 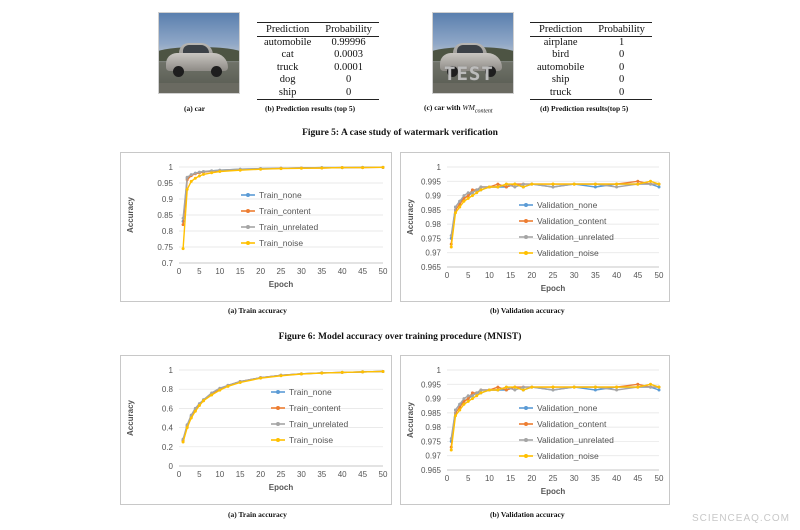 What do you see at coordinates (349, 55) in the screenshot?
I see `prob-cell: 0.0003` at bounding box center [349, 55].